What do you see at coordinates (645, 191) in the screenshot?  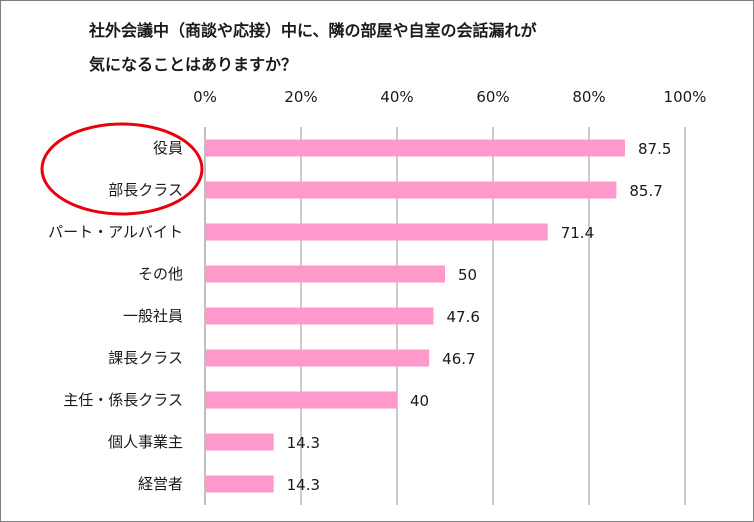 I see `value-label: 85.7` at bounding box center [645, 191].